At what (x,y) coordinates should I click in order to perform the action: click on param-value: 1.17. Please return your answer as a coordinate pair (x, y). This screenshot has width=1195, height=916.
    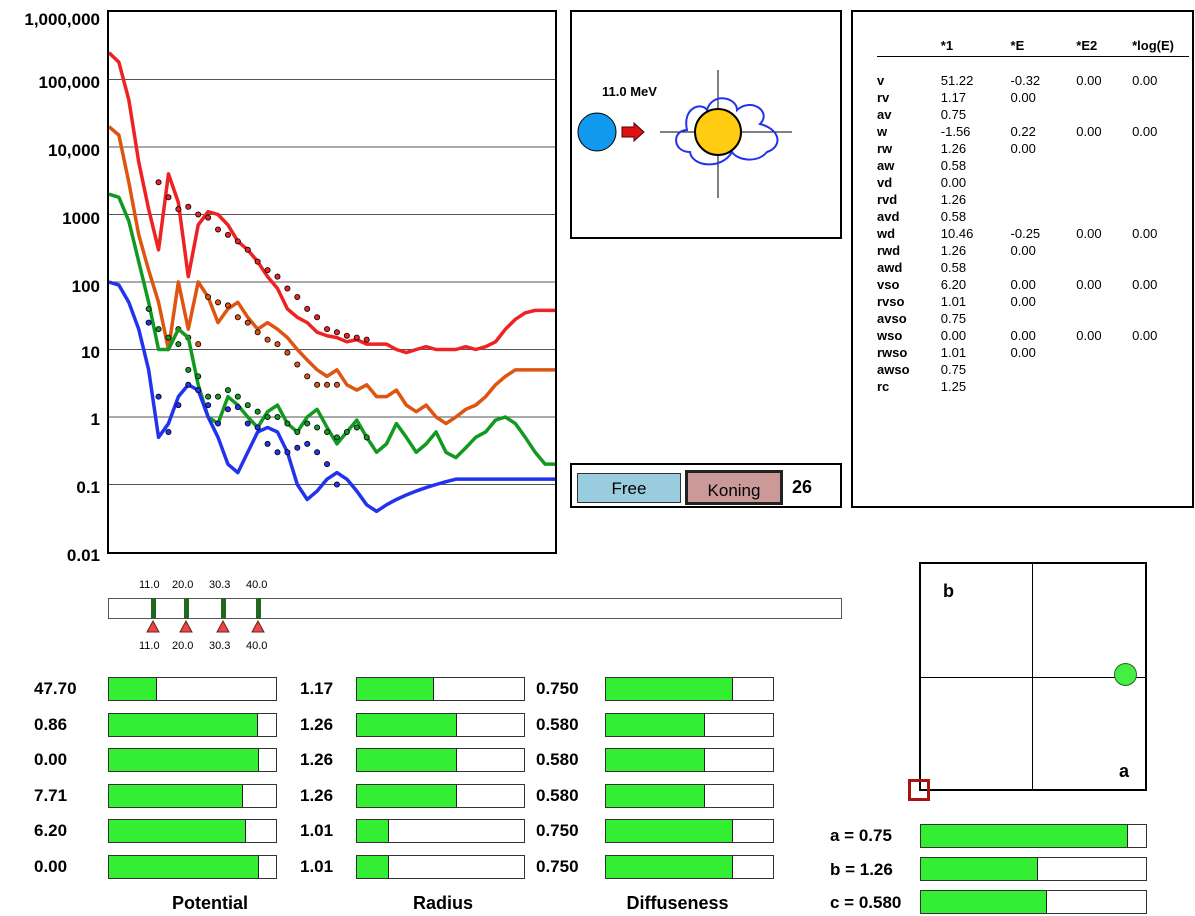
    Looking at the image, I should click on (953, 97).